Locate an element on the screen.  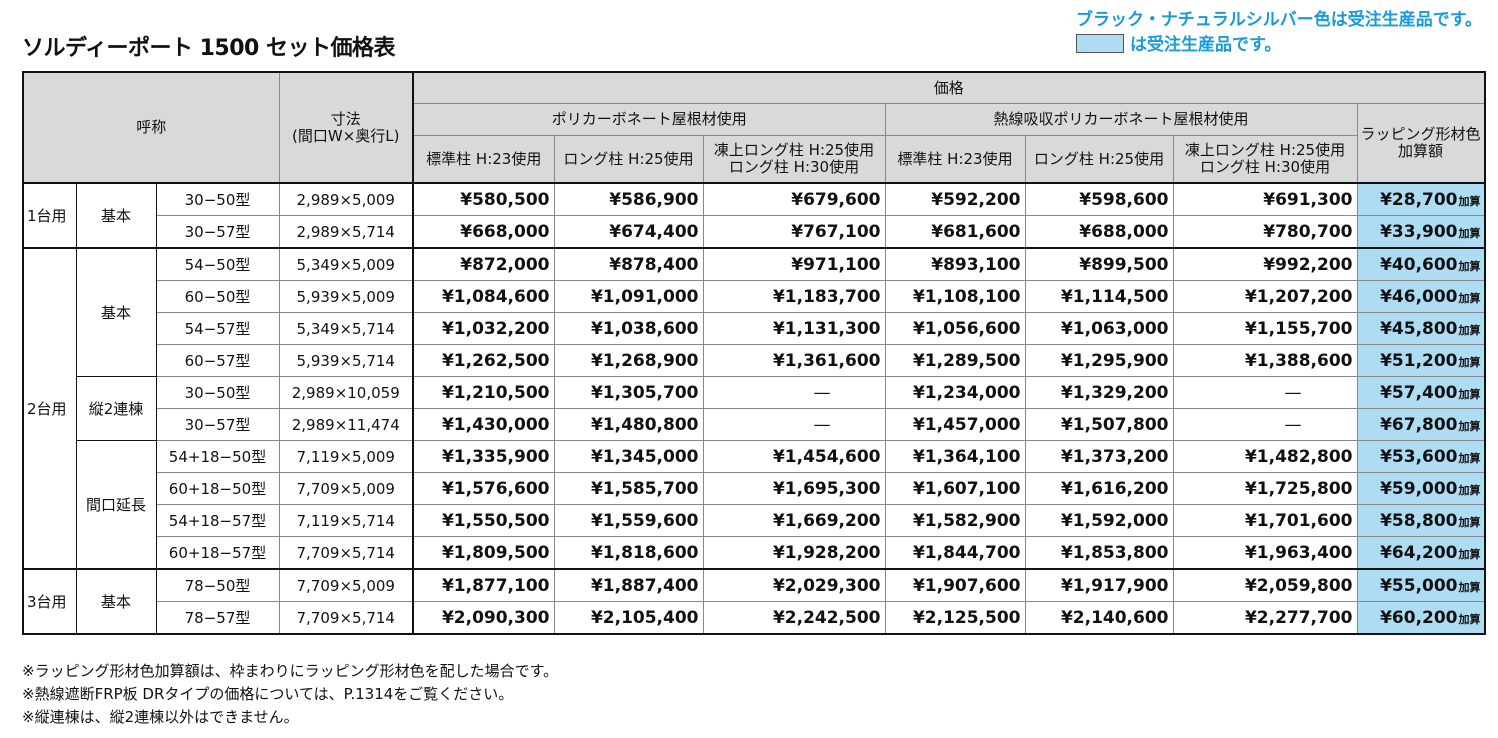
made-to-order-notice: ブラック・ナチュラルシルバー色は受注生産品です。 は受注生産品です。 is located at coordinates (1279, 33).